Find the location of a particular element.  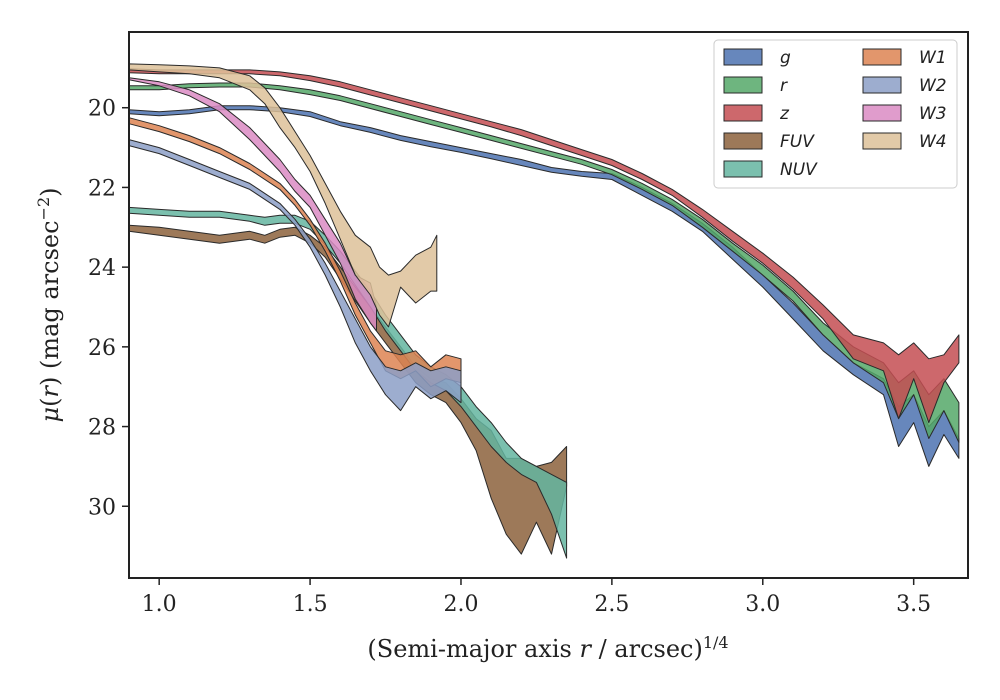

band-w3 is located at coordinates (252, 204).